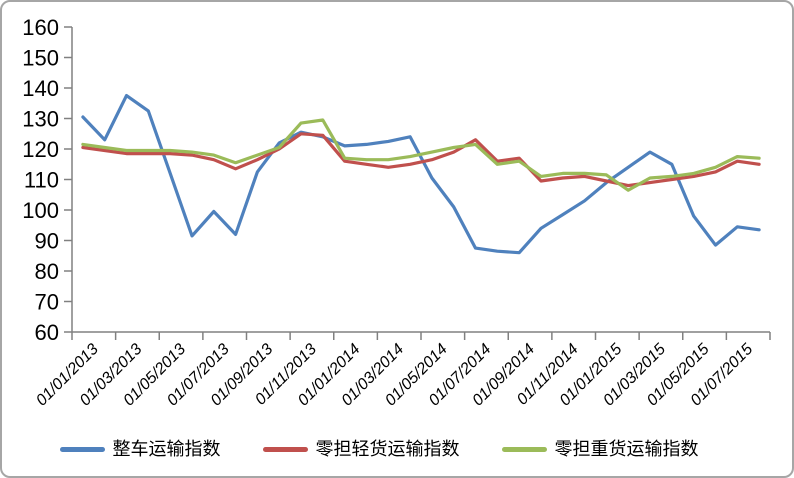  I want to click on legend-line-blue-icon, so click(82, 449).